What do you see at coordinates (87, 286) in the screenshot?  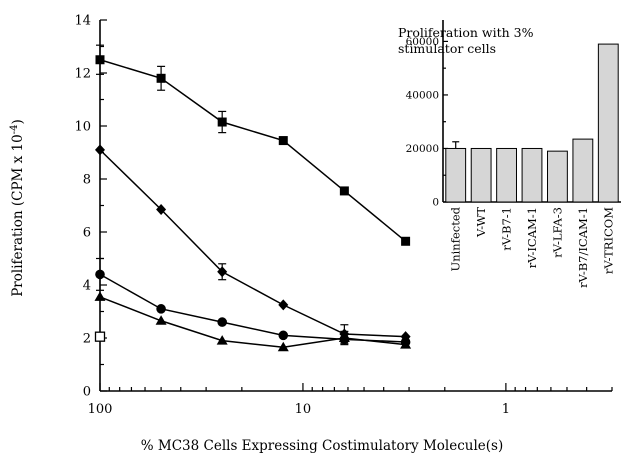 I see `y-tick-label: 4` at bounding box center [87, 286].